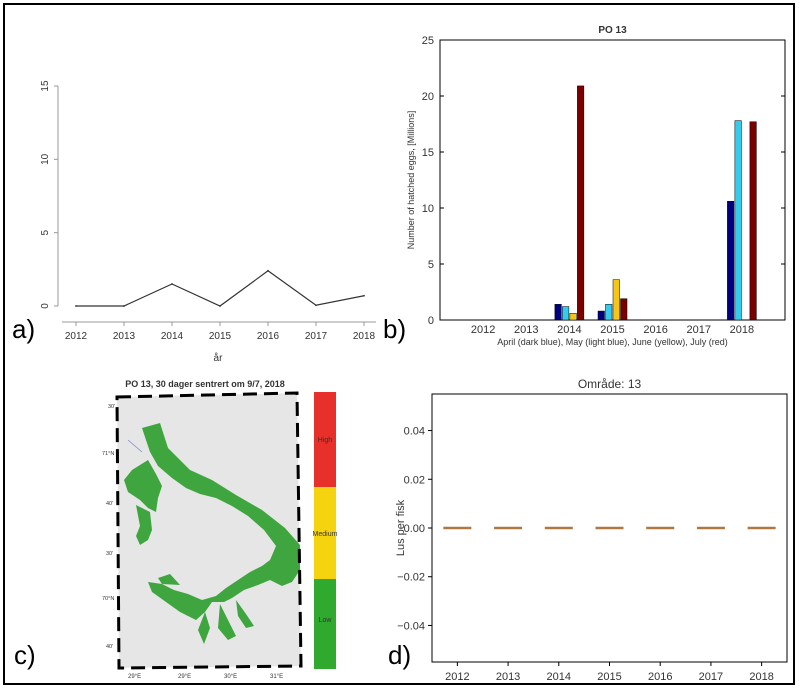 This screenshot has width=800, height=689. What do you see at coordinates (411, 626) in the screenshot?
I see `y-tick-label: −0.04` at bounding box center [411, 626].